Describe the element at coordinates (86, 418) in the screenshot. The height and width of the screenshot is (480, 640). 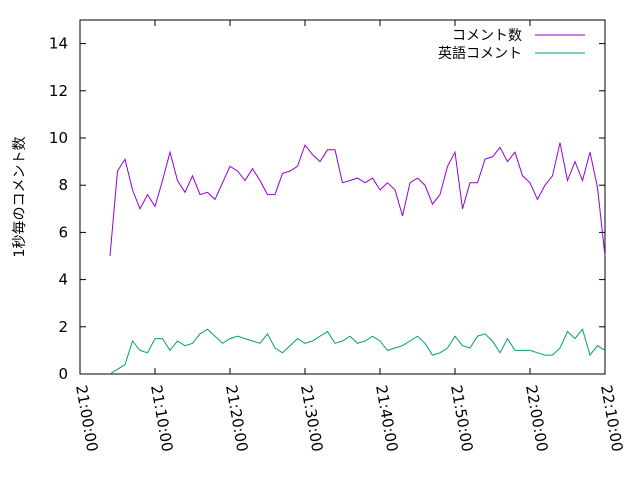
I see `x-tick-label: 21:00:00` at that location.